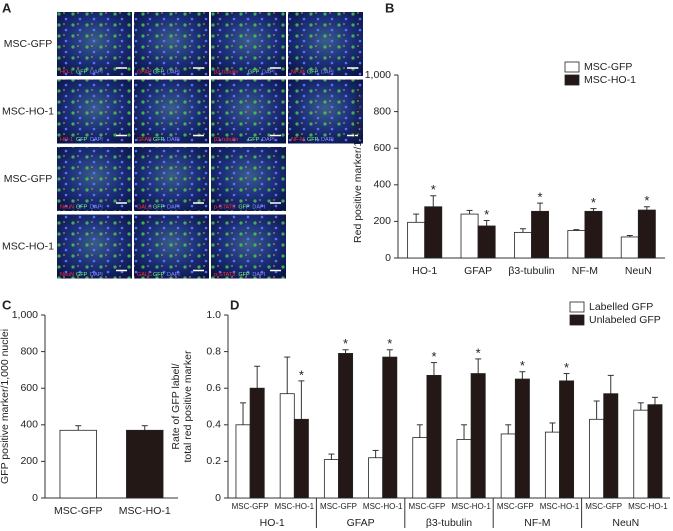 This screenshot has width=673, height=531. Describe the element at coordinates (144, 72) in the screenshot. I see `stain-label: GFAP` at that location.